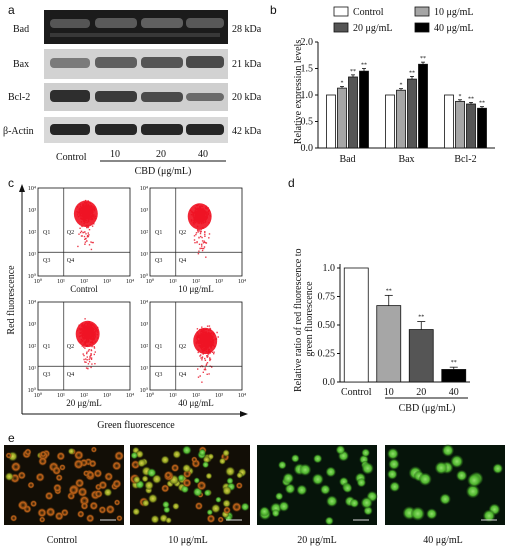 This screenshot has width=510, height=550. I want to click on micrograph, so click(189, 485).